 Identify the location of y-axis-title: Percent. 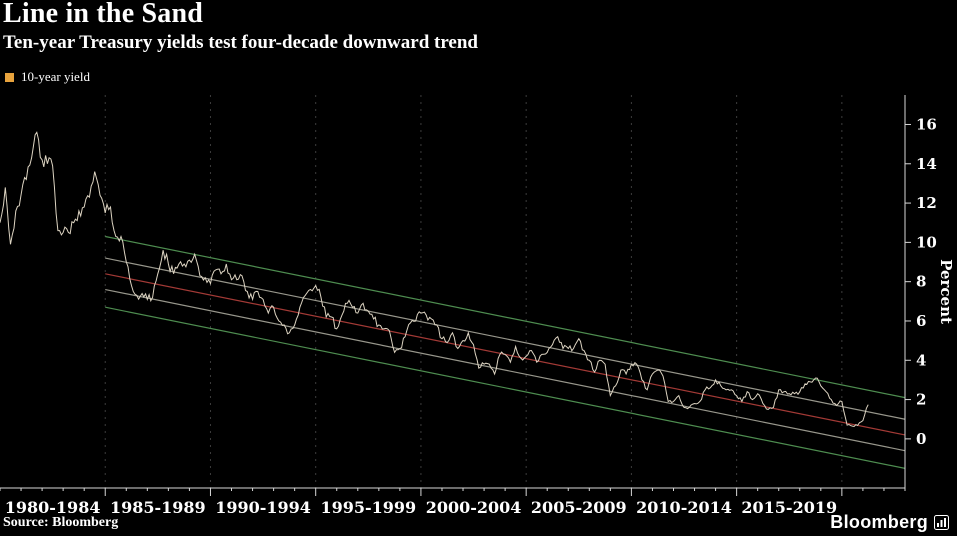
(946, 291).